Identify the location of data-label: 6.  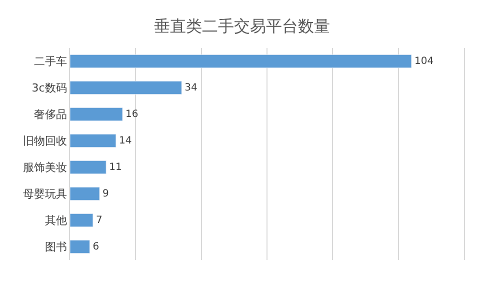
(96, 246).